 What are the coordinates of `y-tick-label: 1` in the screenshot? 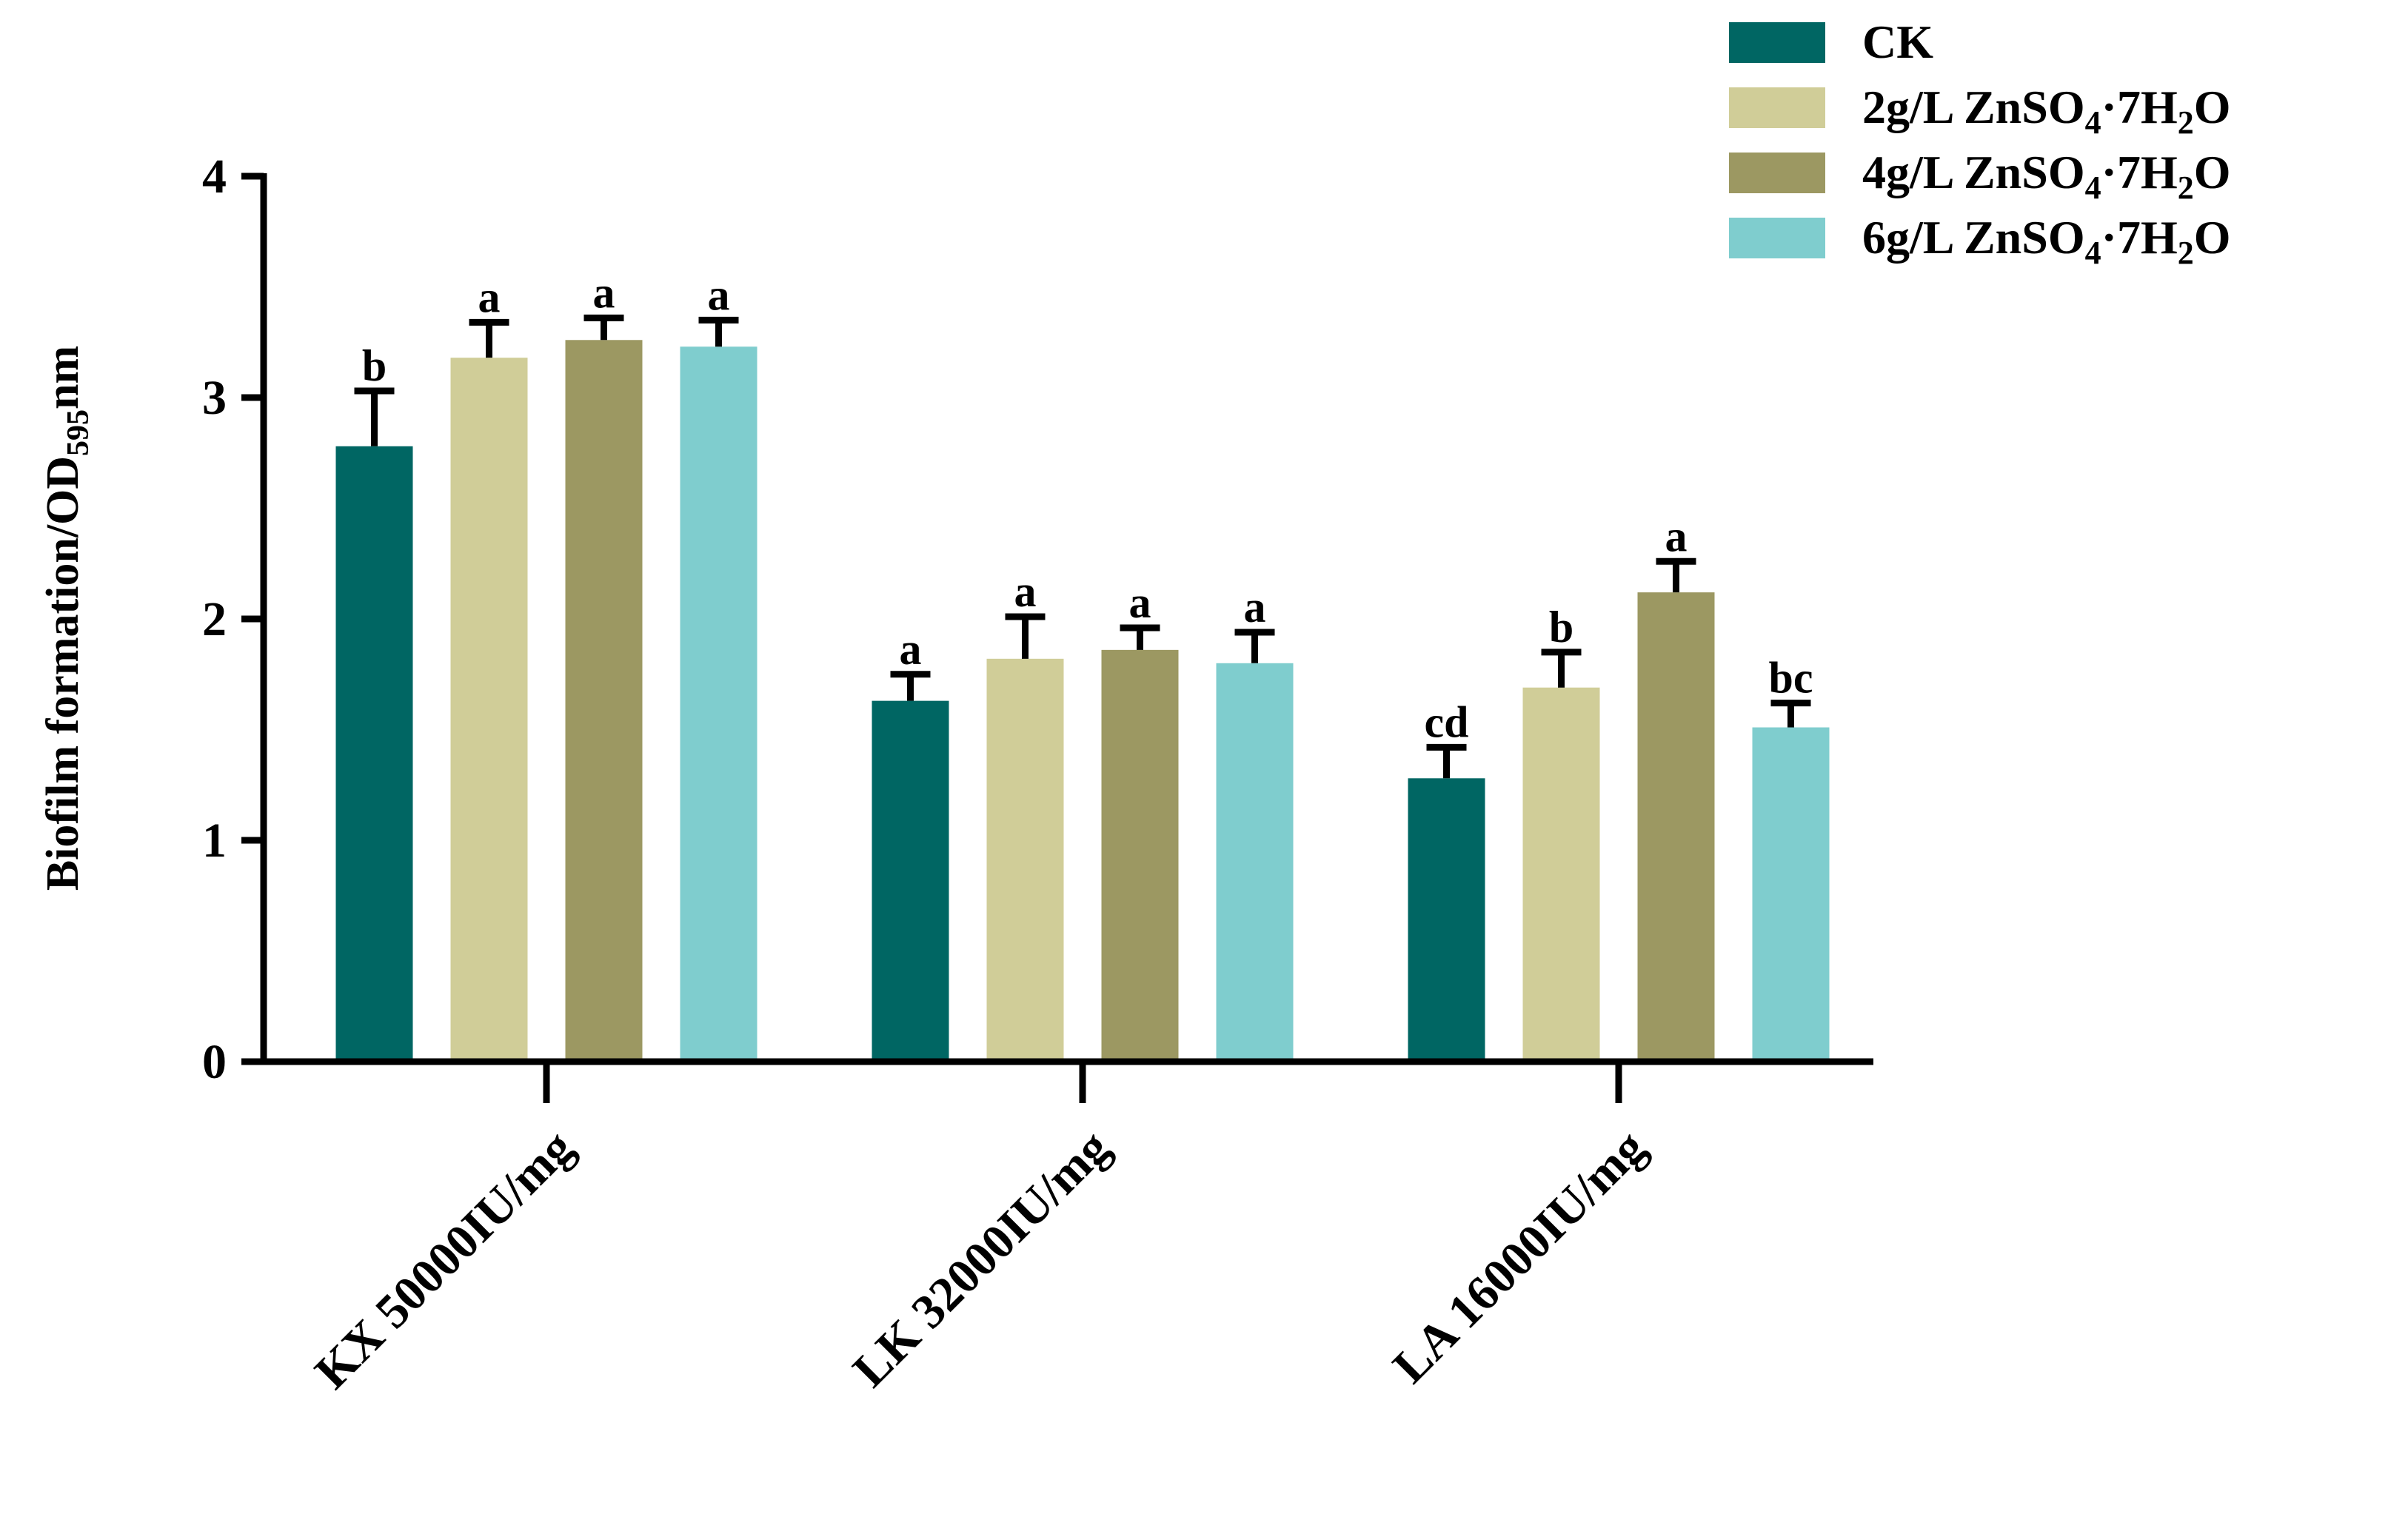 It's located at (214, 841).